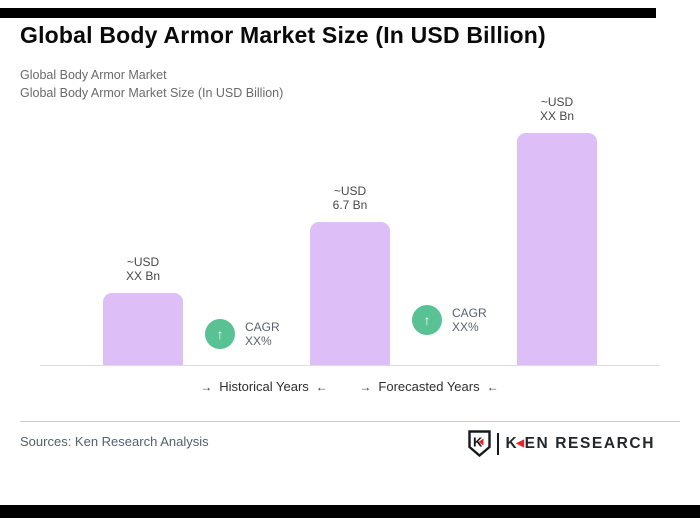 Image resolution: width=700 pixels, height=520 pixels. Describe the element at coordinates (557, 249) in the screenshot. I see `bar-forecast` at that location.